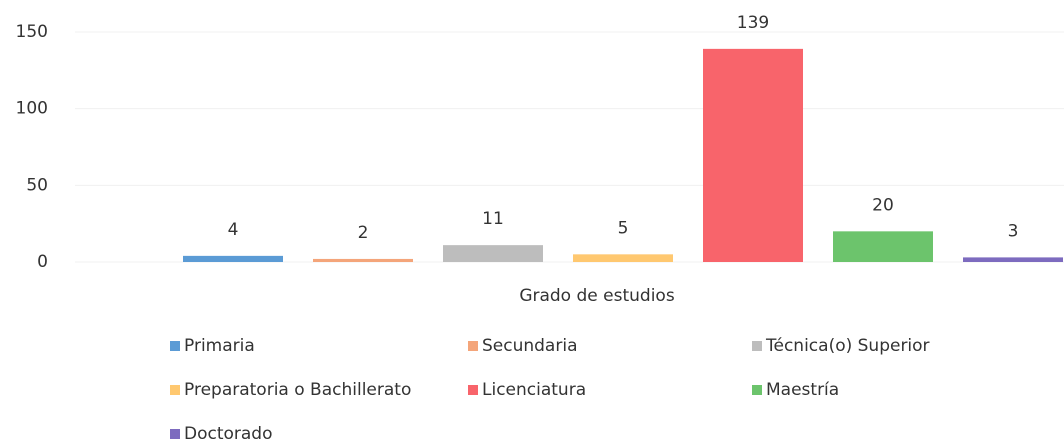  I want to click on data-label: 20, so click(883, 205).